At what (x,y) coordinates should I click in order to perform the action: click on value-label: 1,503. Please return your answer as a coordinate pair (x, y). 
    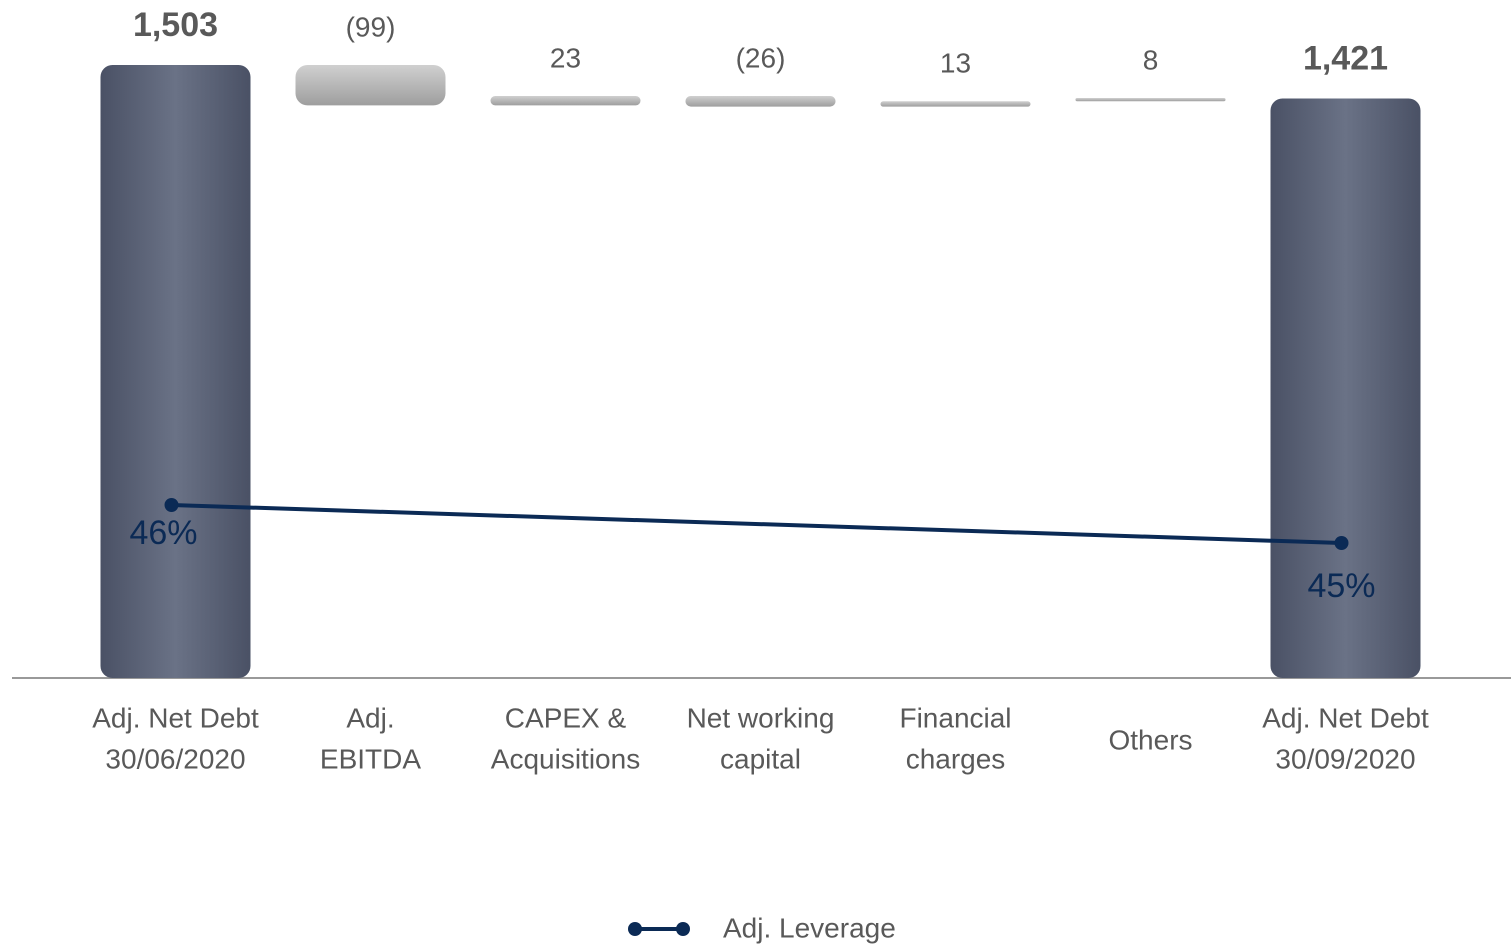
    Looking at the image, I should click on (175, 25).